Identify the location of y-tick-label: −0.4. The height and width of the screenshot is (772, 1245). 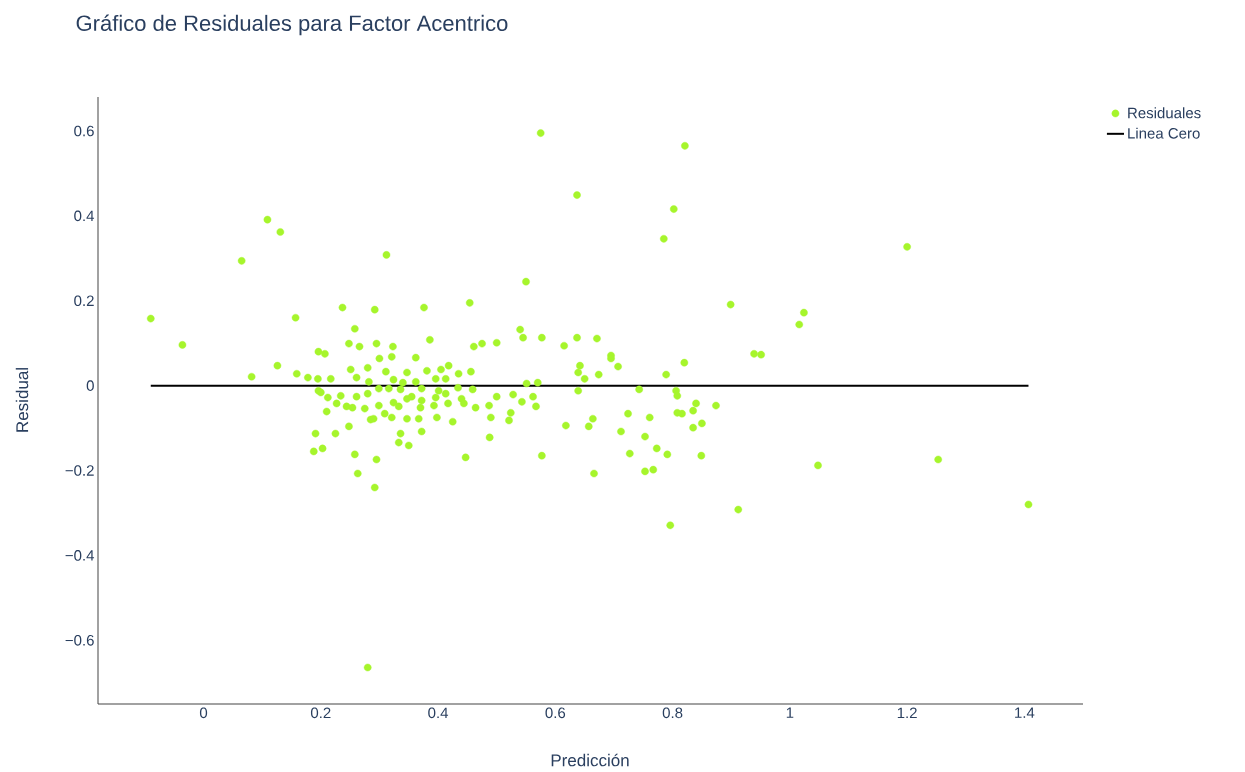
(80, 555).